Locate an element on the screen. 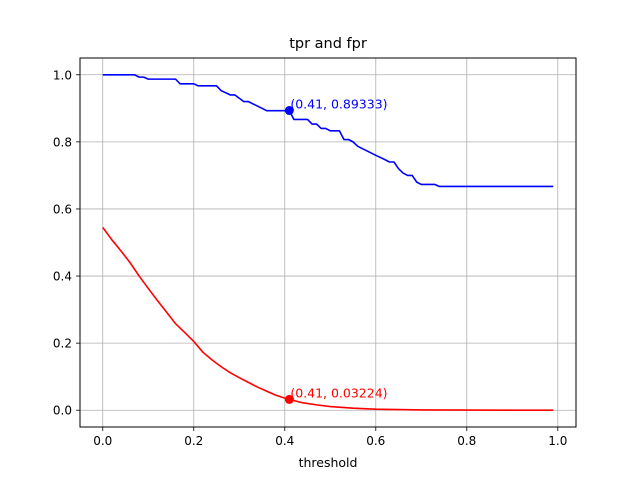 The width and height of the screenshot is (640, 484). tpr-marker is located at coordinates (289, 111).